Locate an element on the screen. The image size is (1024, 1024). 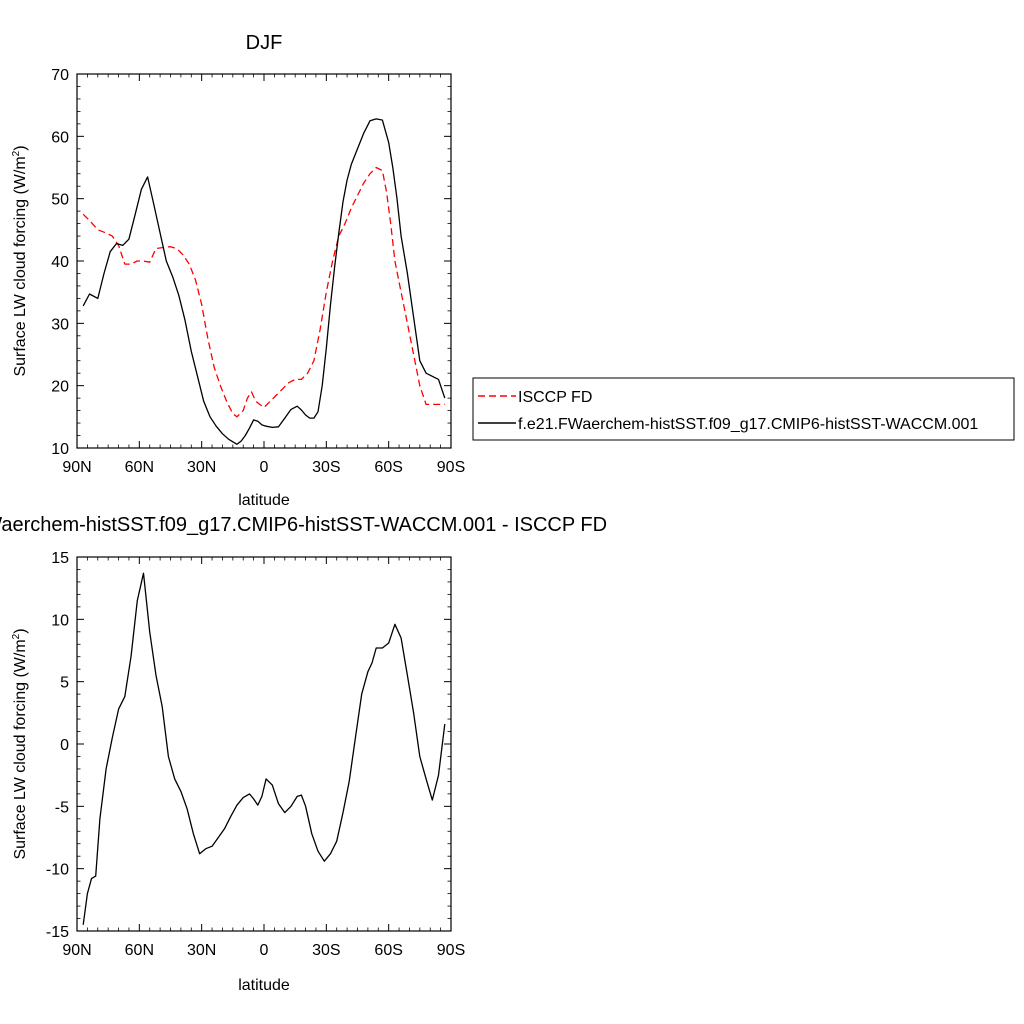
y-tick-label: -10 is located at coordinates (57, 870).